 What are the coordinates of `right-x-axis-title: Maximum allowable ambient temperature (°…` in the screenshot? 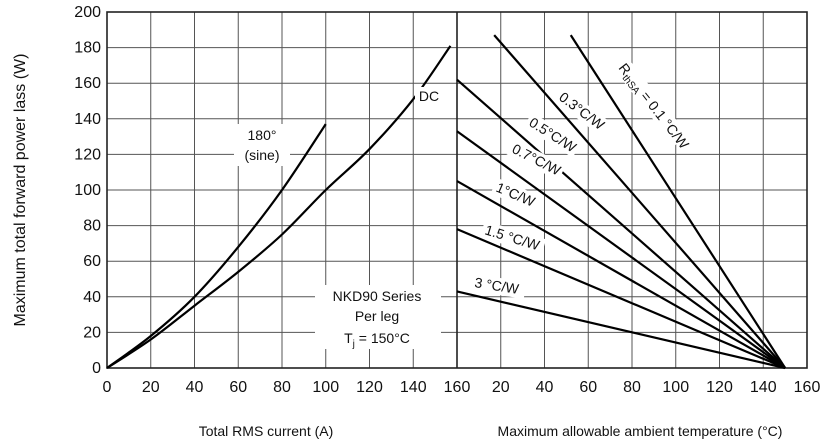 It's located at (640, 431).